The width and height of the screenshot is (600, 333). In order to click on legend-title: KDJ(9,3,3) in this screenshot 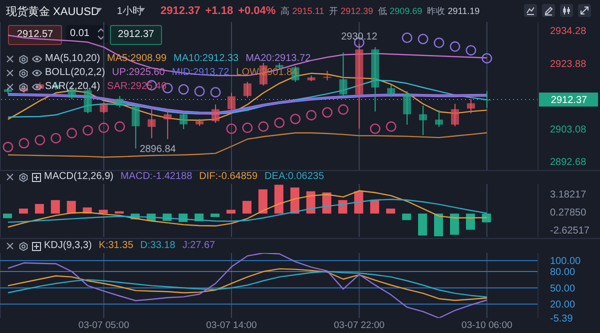, I will do `click(68, 246)`.